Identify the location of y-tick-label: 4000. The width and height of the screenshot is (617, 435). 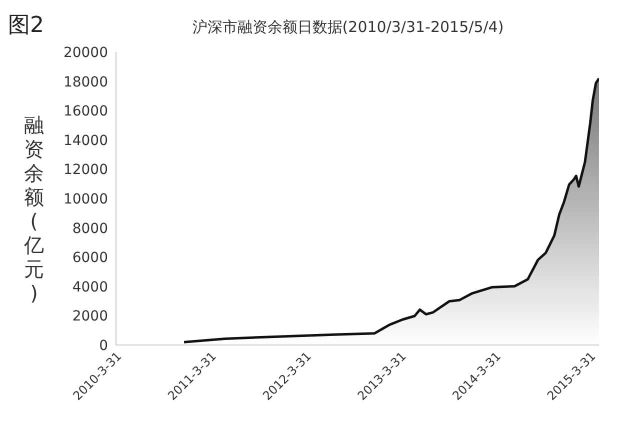
(90, 287).